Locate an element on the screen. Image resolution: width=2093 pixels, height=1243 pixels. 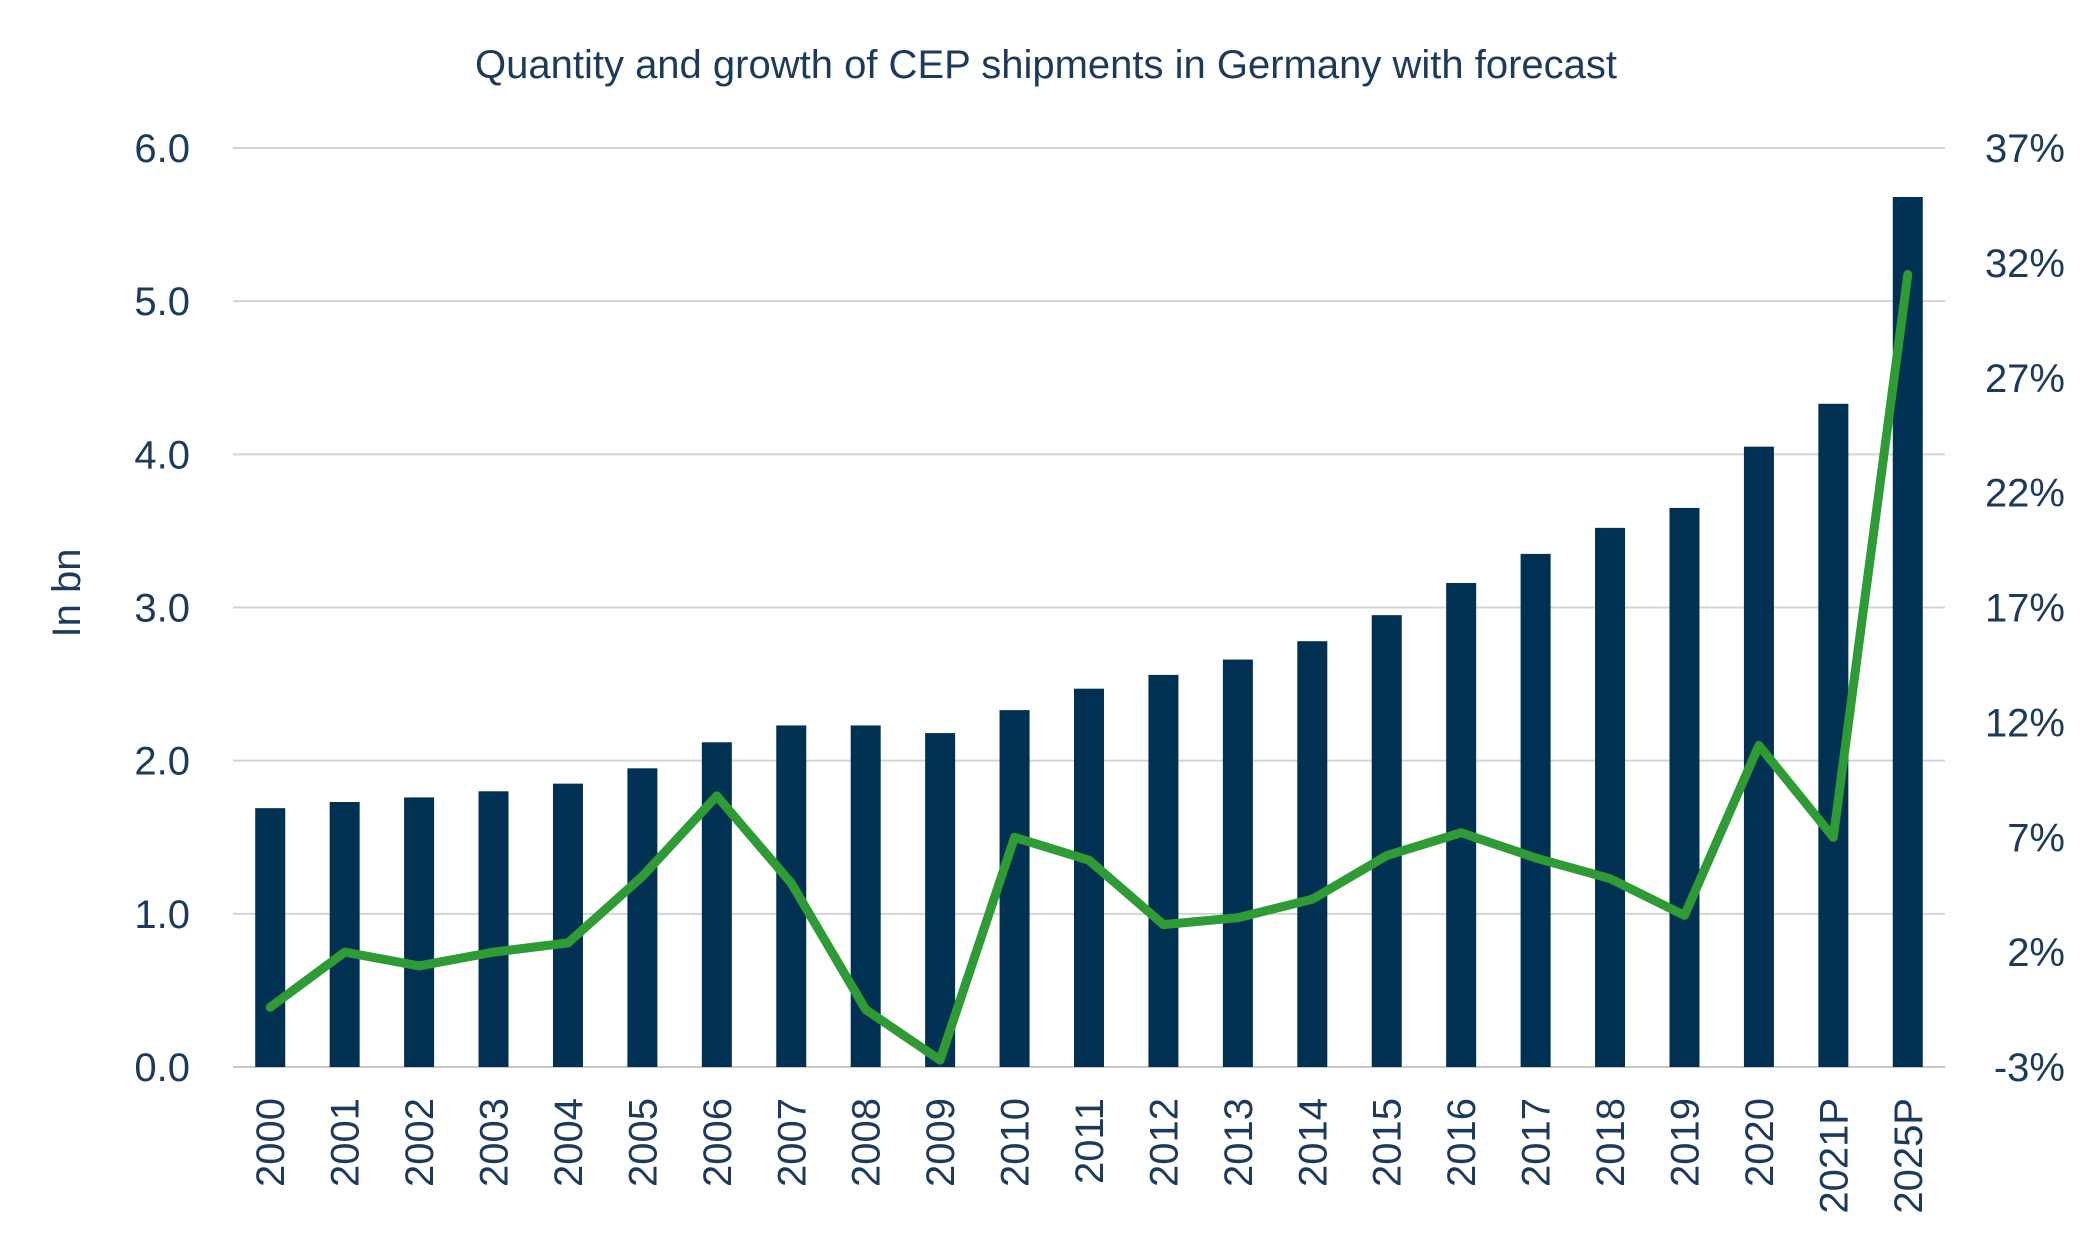
x-tick-label: 2025P is located at coordinates (1909, 1156).